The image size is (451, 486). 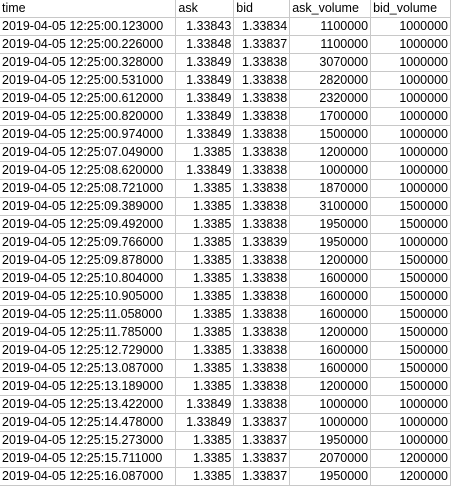 What do you see at coordinates (205, 9) in the screenshot?
I see `header-cell-ask: ask` at bounding box center [205, 9].